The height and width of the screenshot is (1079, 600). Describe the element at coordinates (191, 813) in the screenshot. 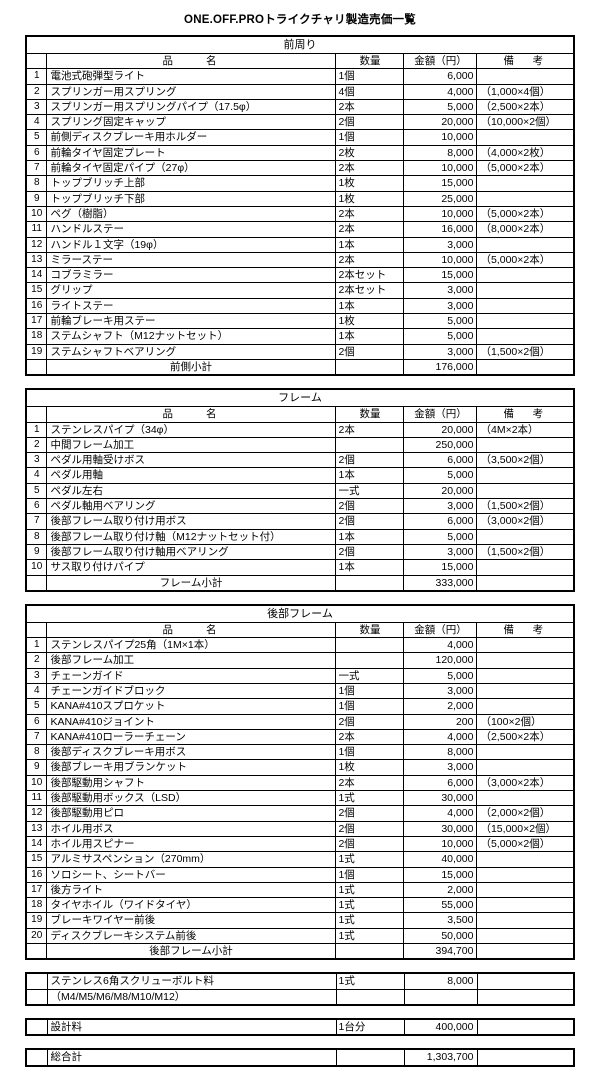

I see `row-item-name: 後部駆動用ピロ` at that location.